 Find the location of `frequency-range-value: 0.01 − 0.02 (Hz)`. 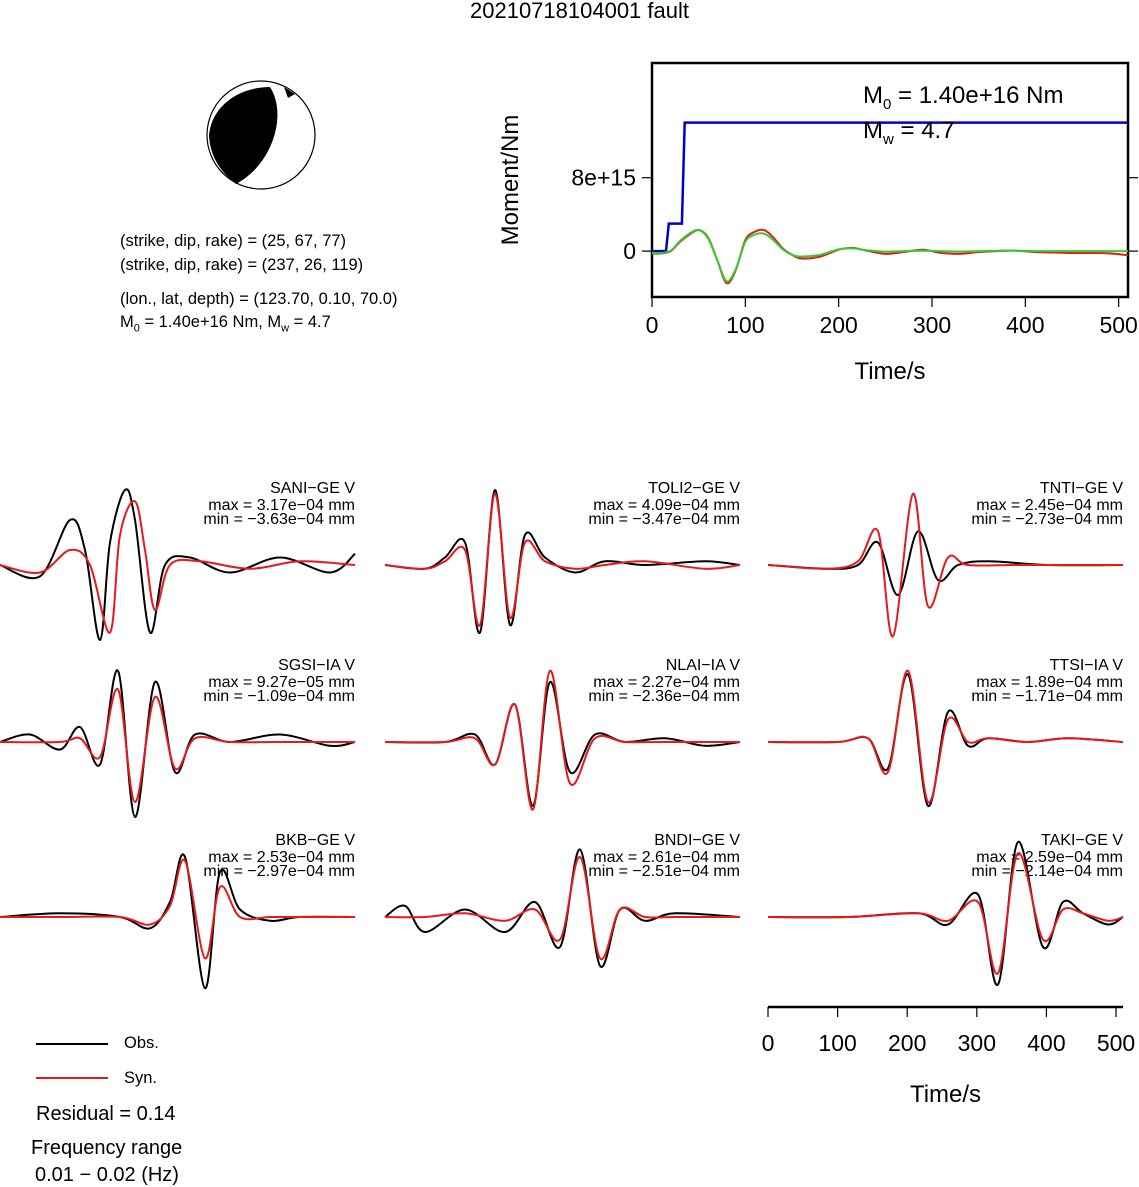

frequency-range-value: 0.01 − 0.02 (Hz) is located at coordinates (107, 1175).